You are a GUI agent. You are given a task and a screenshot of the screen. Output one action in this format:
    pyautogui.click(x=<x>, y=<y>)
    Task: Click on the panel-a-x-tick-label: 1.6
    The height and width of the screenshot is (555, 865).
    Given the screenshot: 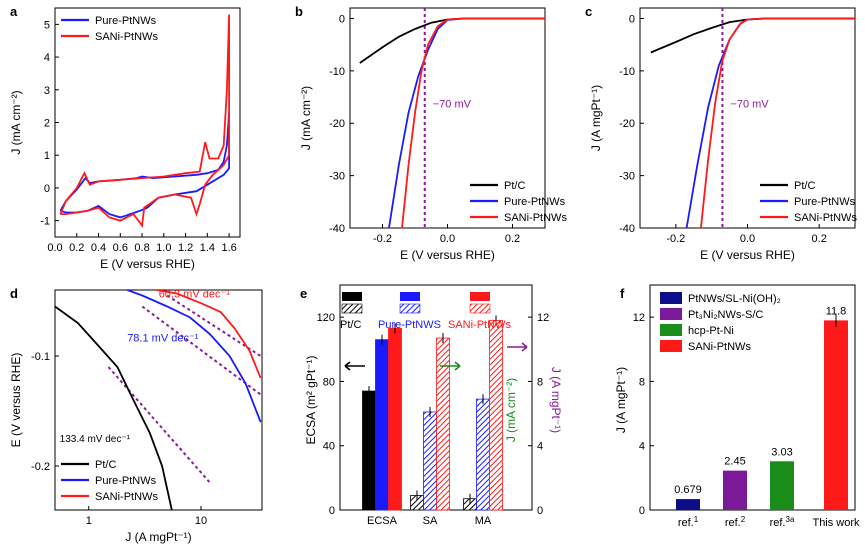 What is the action you would take?
    pyautogui.click(x=228, y=248)
    